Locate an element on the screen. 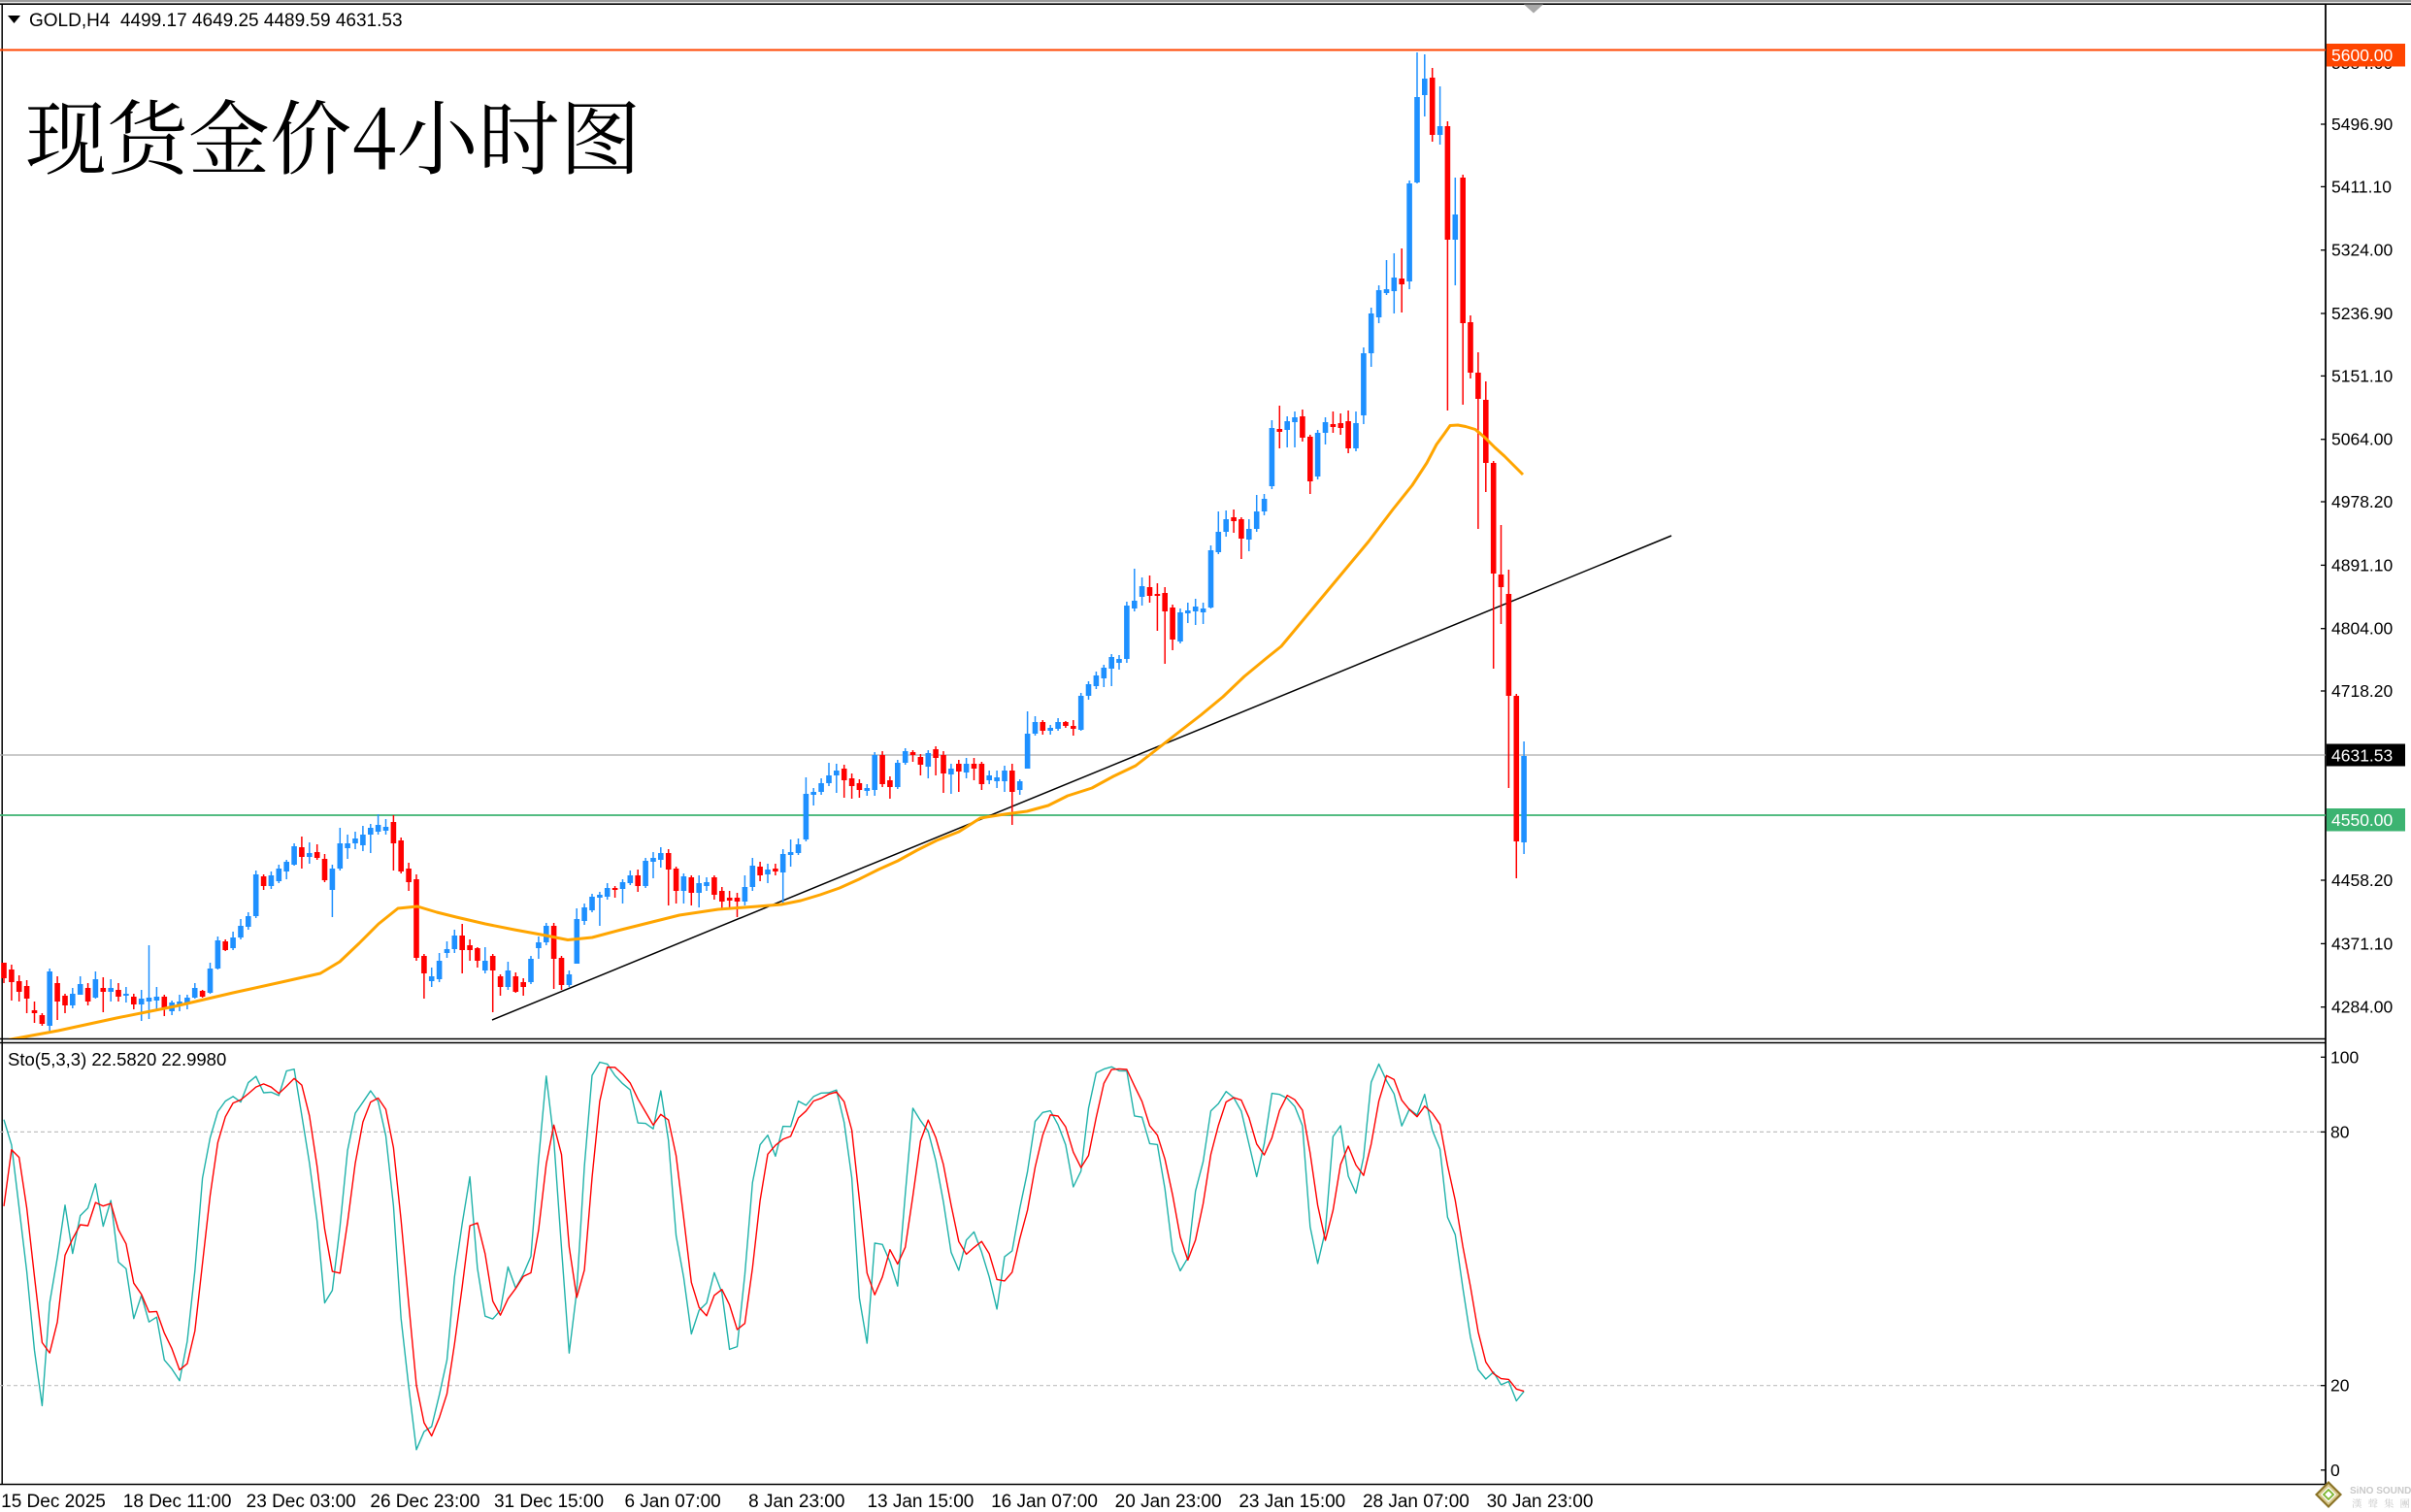 This screenshot has height=1512, width=2411. svg-text: 5064.00 is located at coordinates (2362, 439).